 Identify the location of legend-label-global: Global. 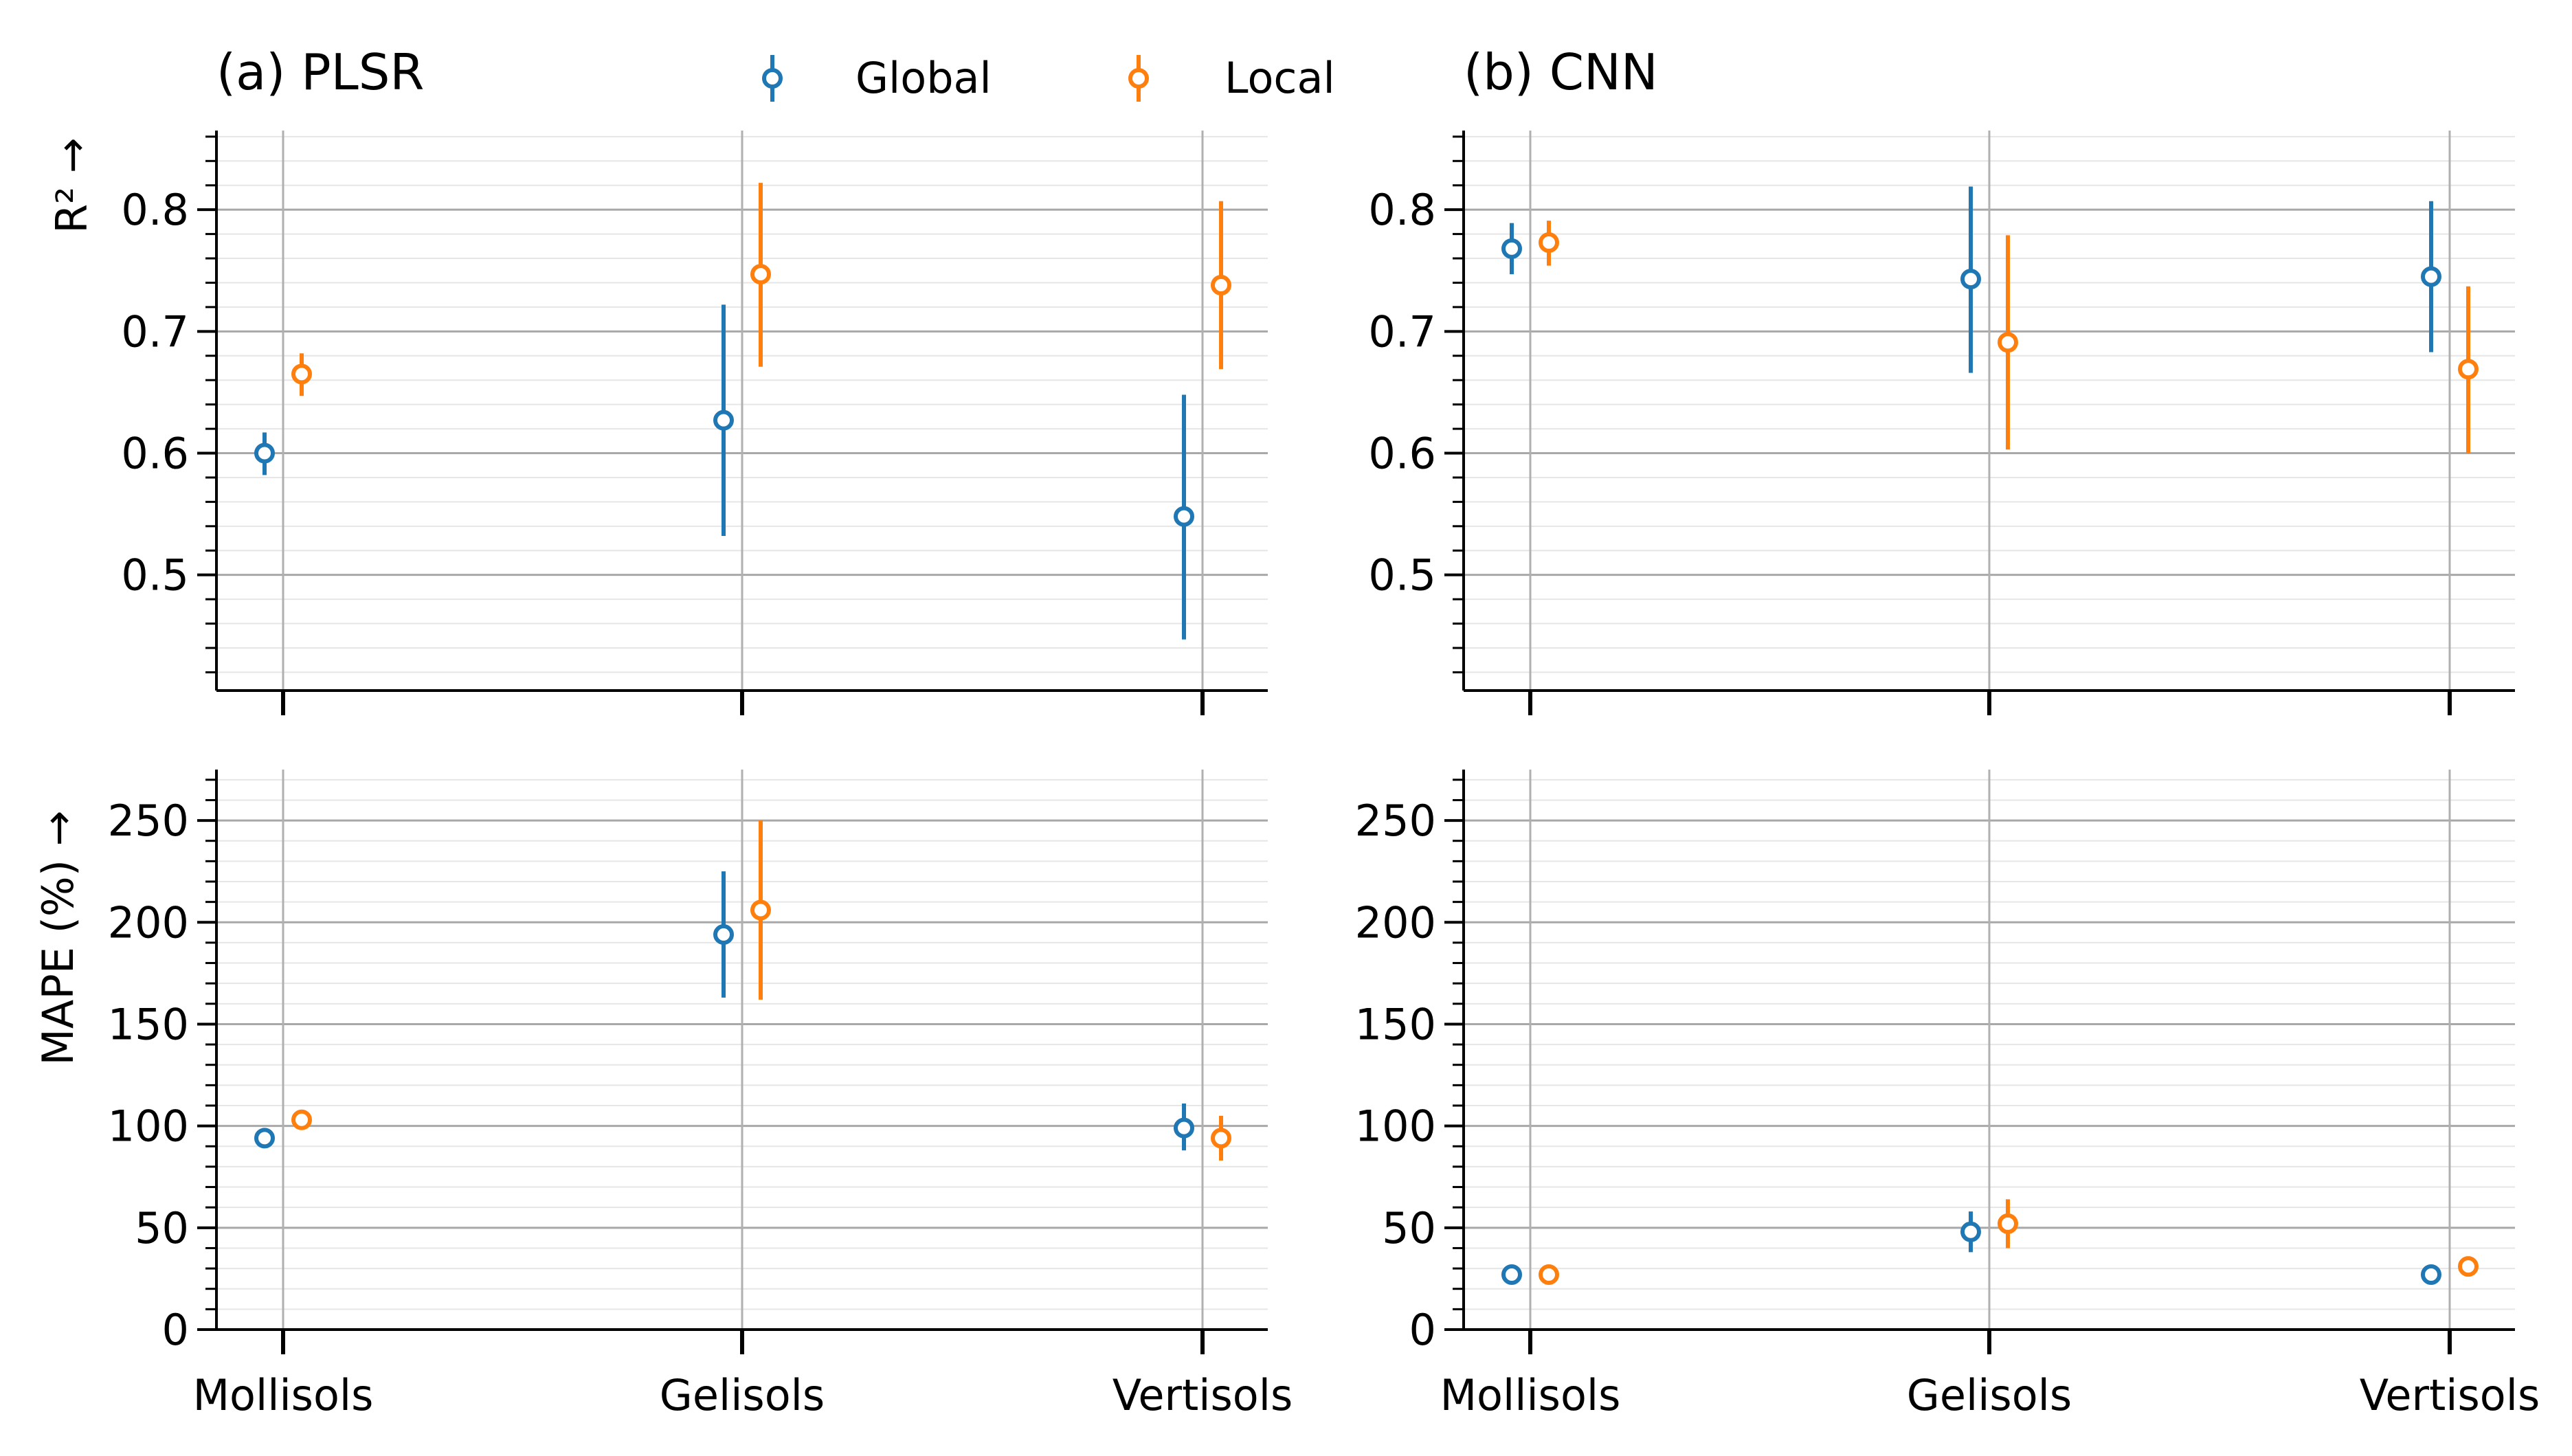
(924, 78).